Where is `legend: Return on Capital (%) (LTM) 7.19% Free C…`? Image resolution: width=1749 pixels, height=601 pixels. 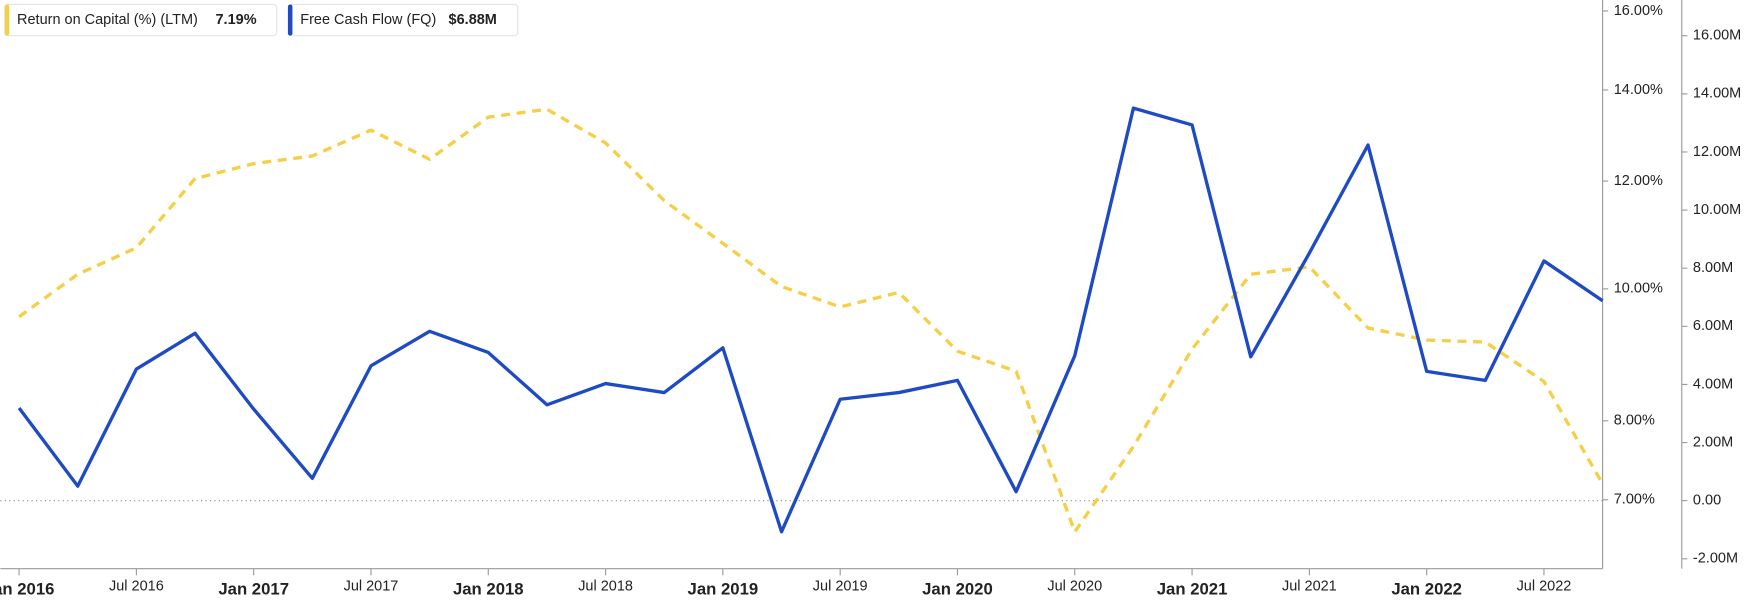
legend: Return on Capital (%) (LTM) 7.19% Free C… is located at coordinates (261, 20).